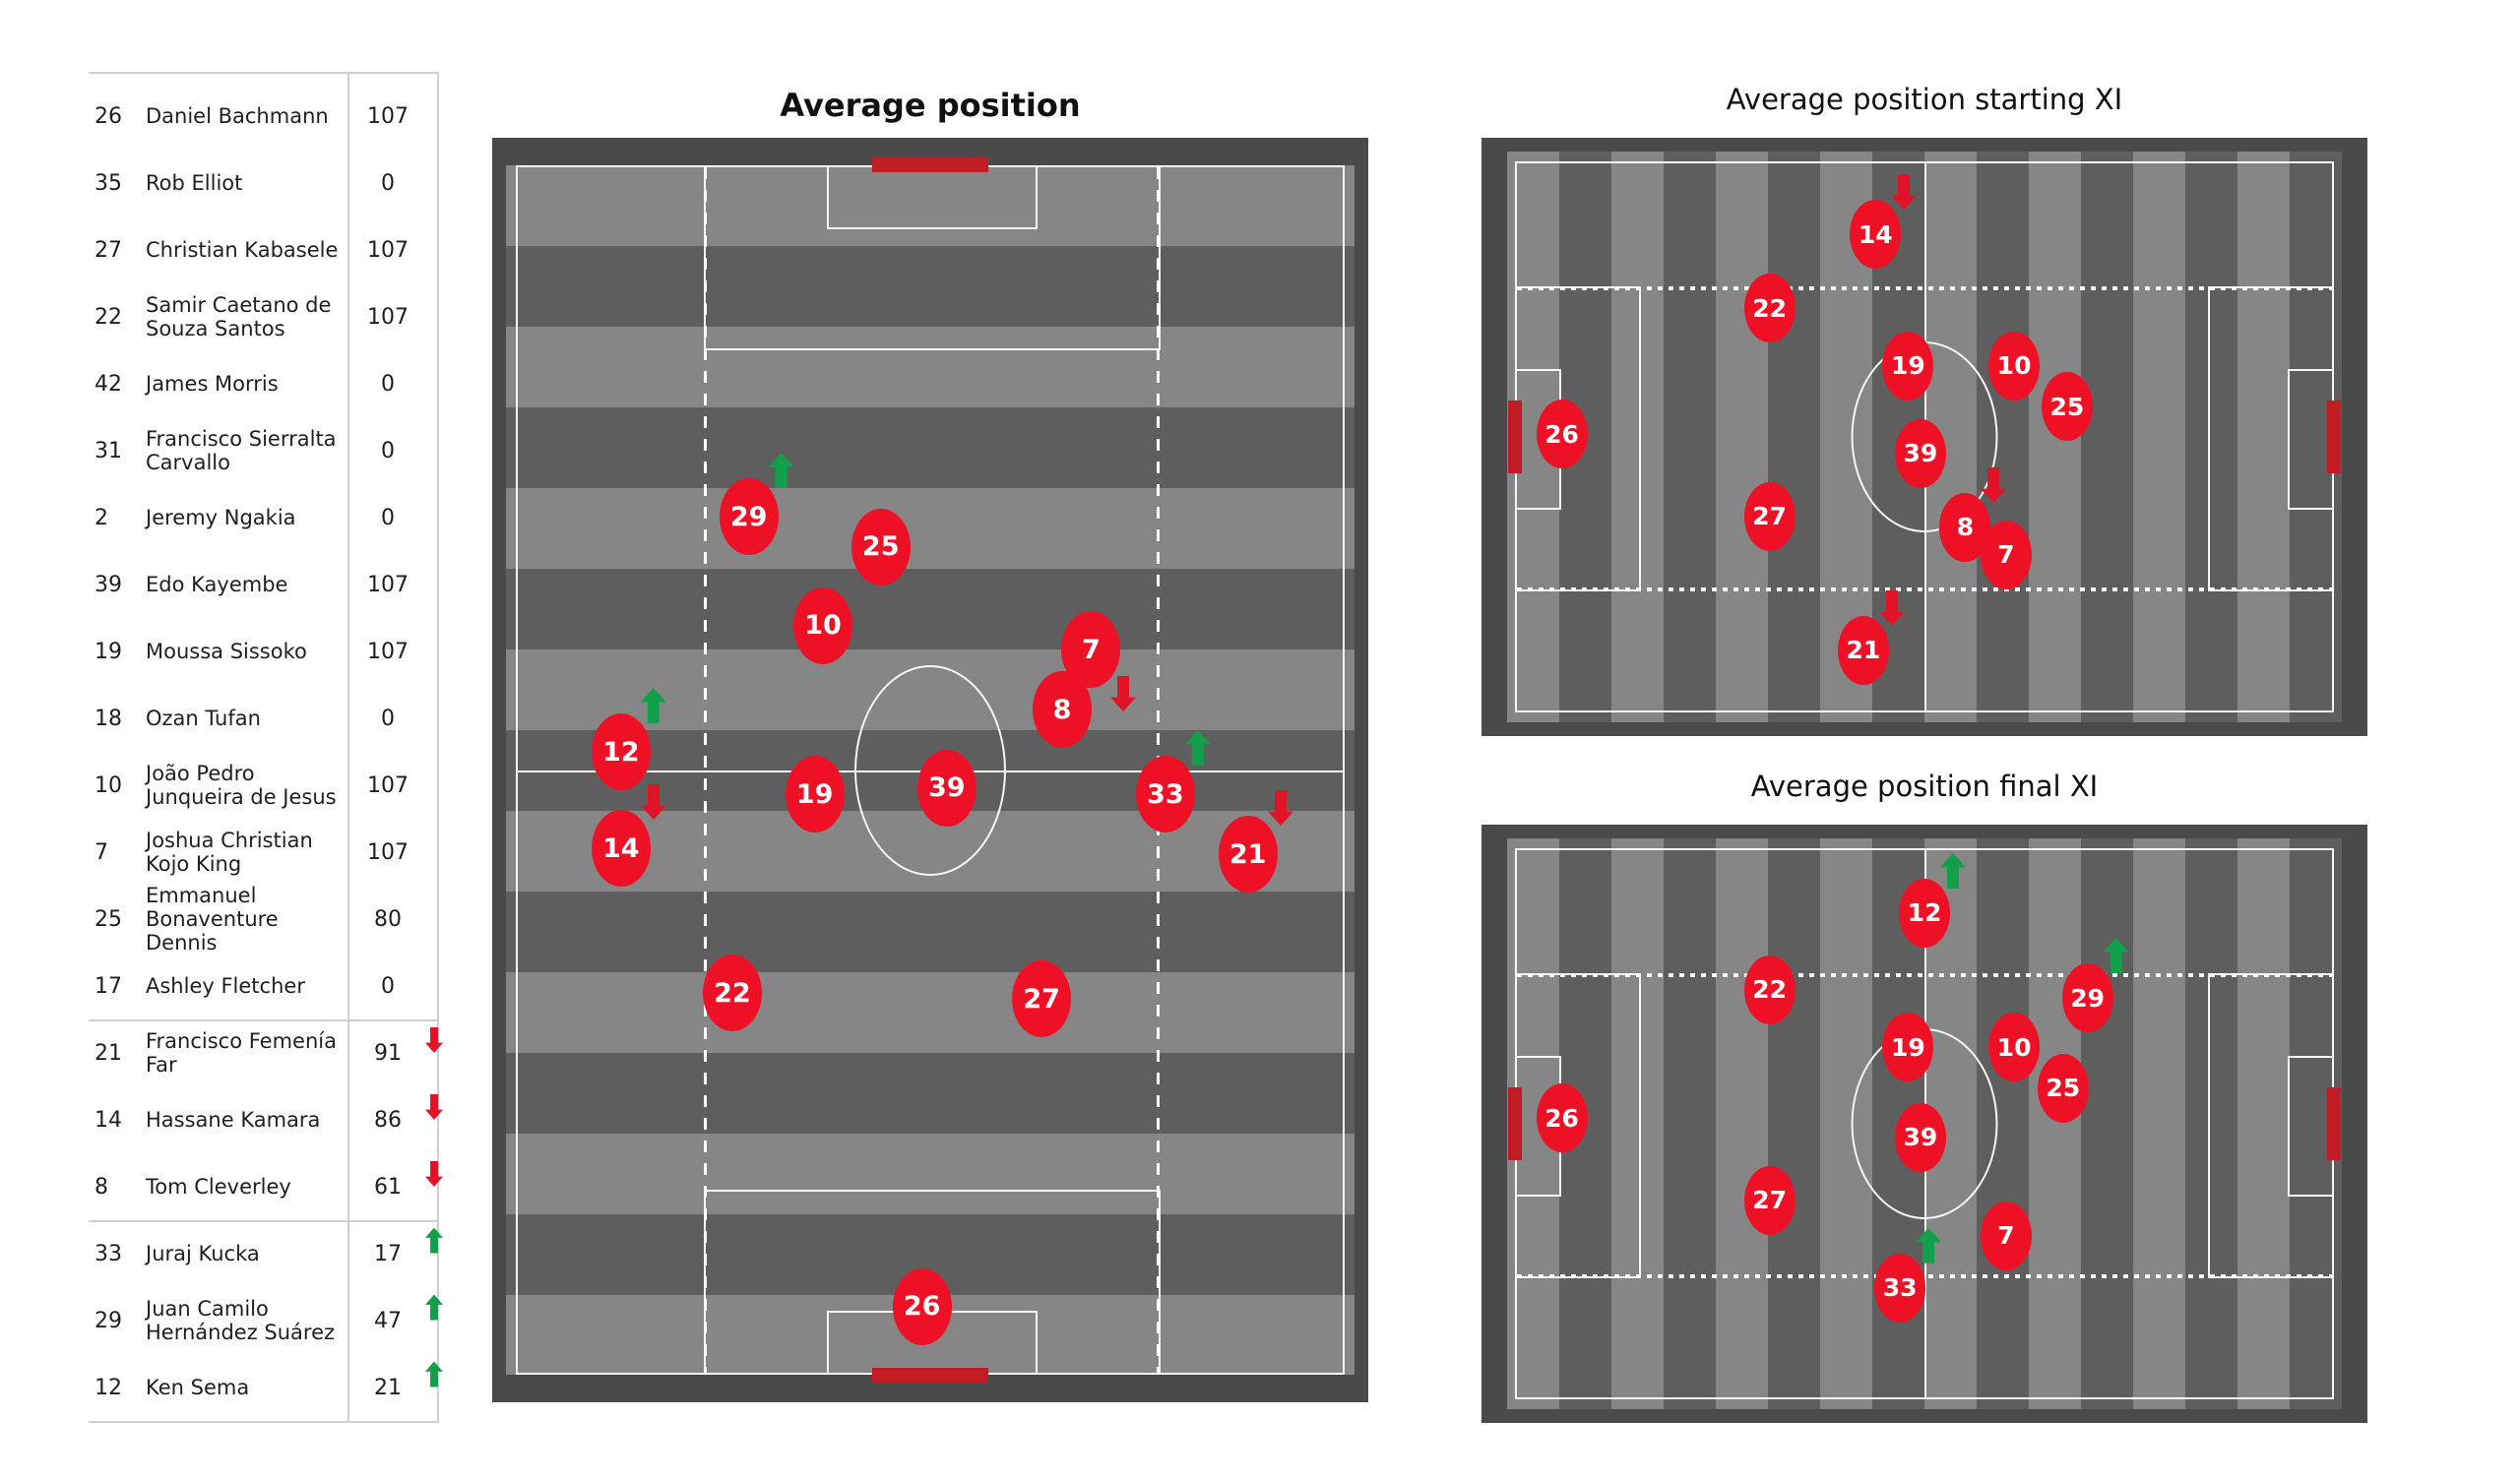 This screenshot has width=2520, height=1480. I want to click on shirt-number: 19, so click(108, 652).